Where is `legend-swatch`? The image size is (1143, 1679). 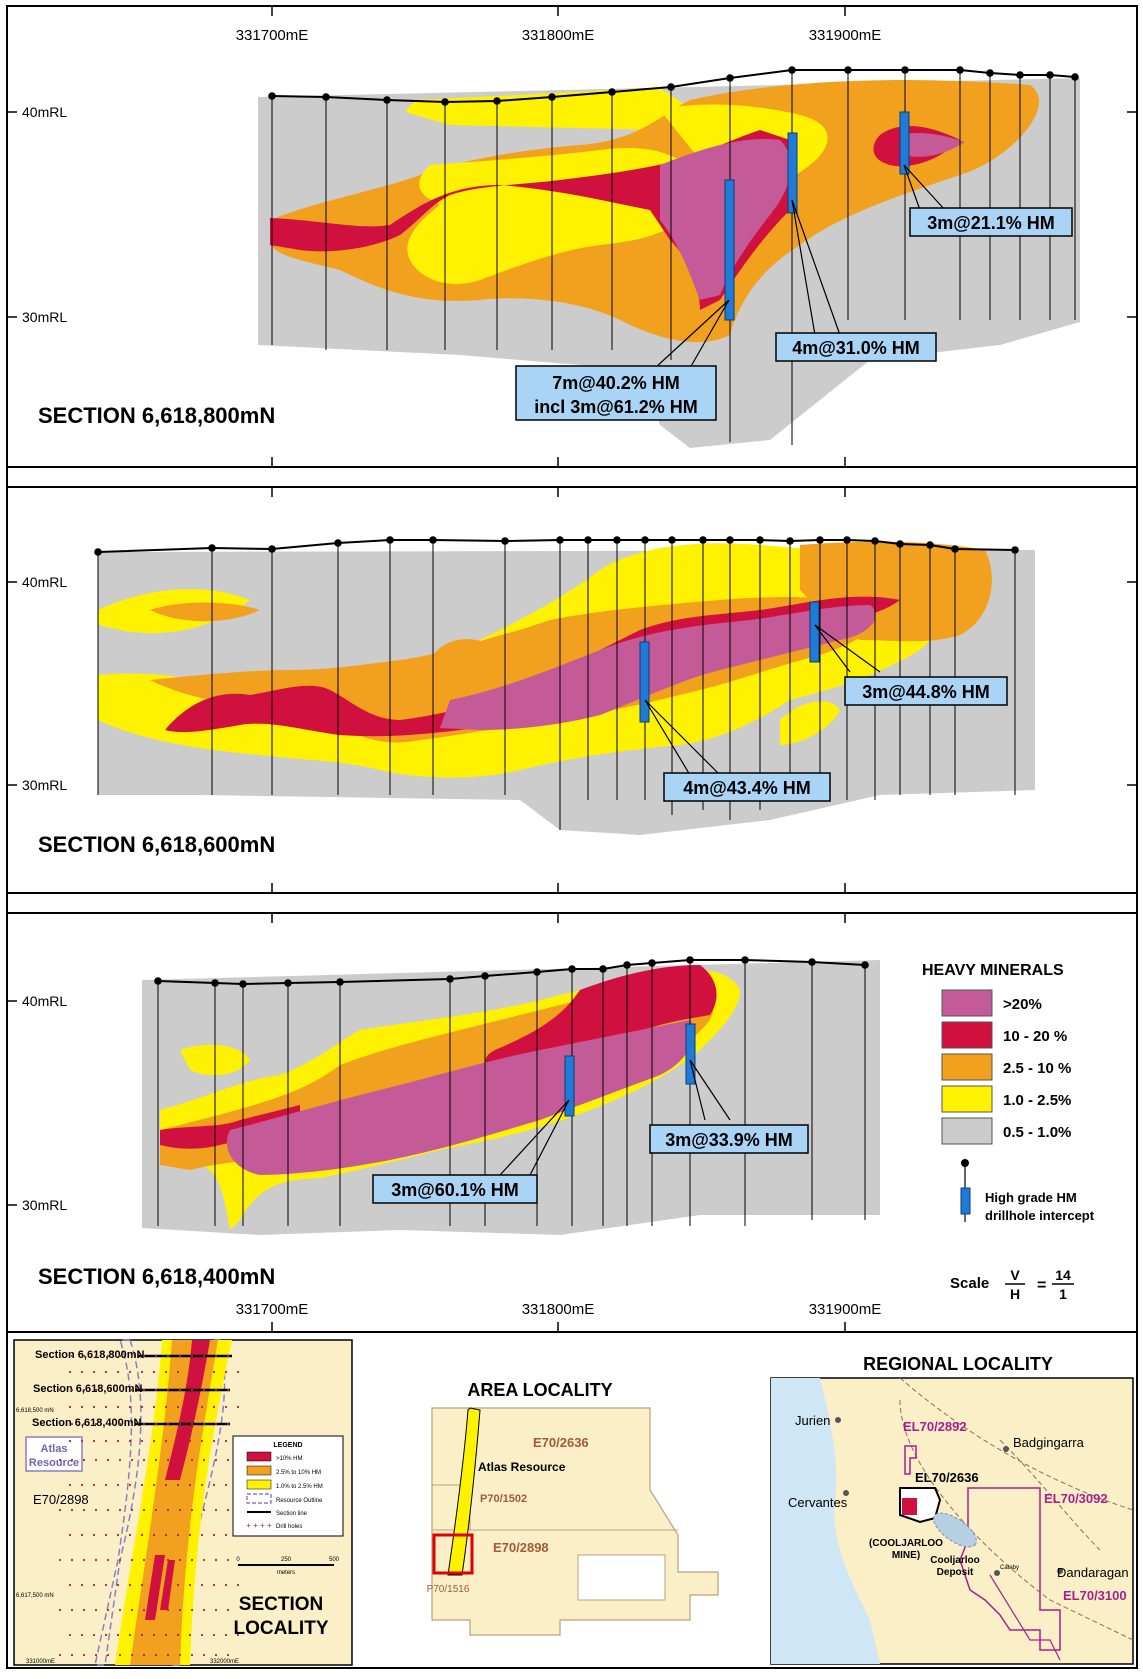 legend-swatch is located at coordinates (967, 1131).